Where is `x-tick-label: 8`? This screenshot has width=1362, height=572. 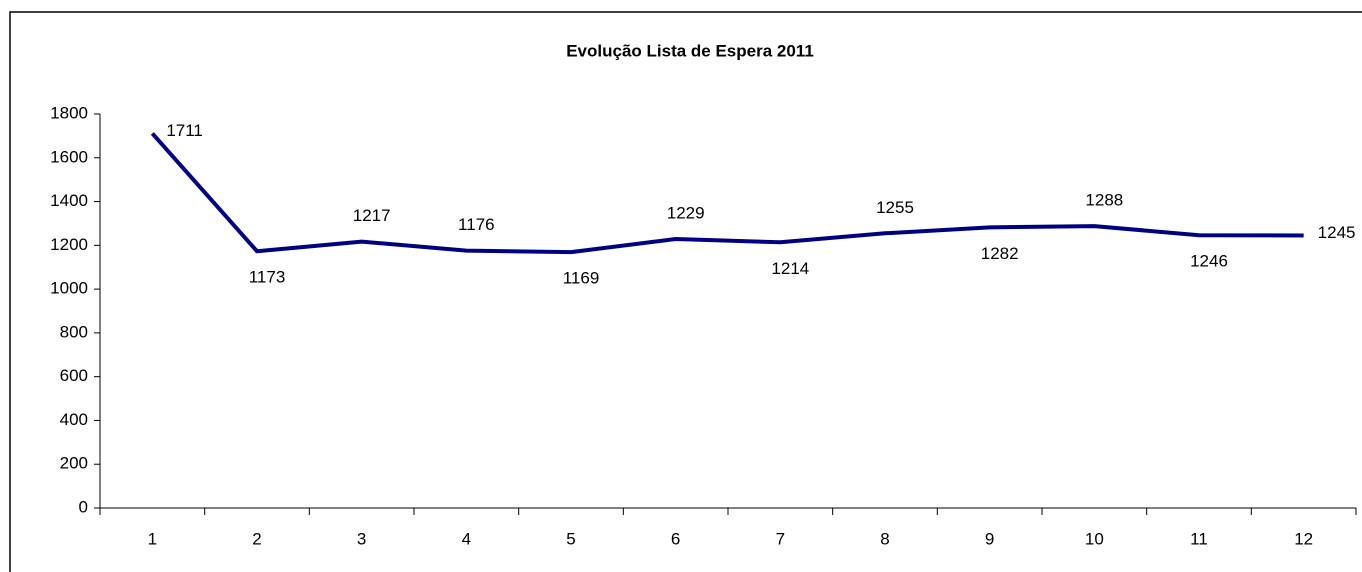 x-tick-label: 8 is located at coordinates (884, 538).